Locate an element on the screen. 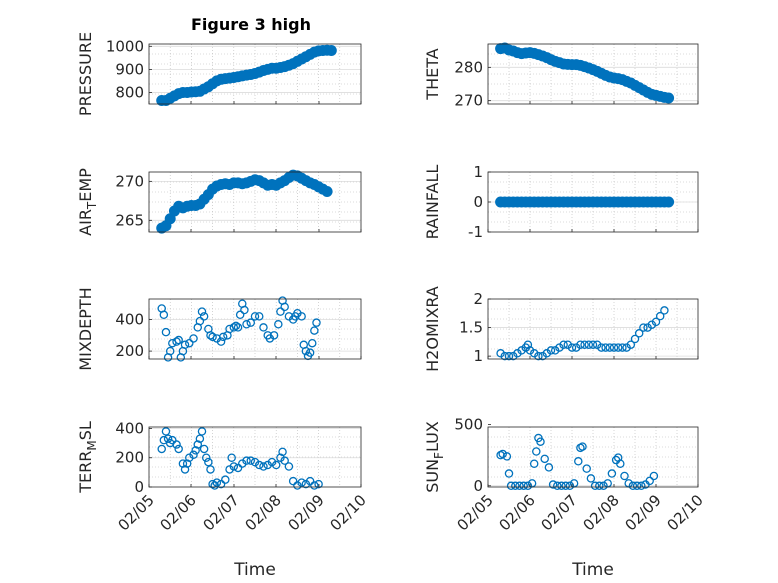 This screenshot has width=778, height=583. terr_msl-axes-box is located at coordinates (255, 457).